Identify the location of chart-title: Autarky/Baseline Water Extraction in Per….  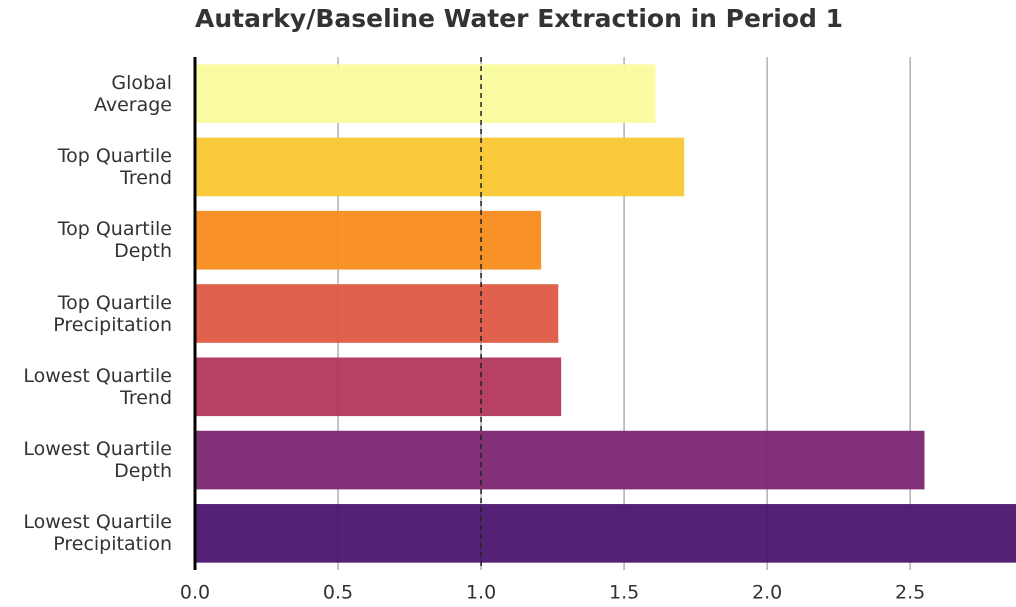
(519, 18).